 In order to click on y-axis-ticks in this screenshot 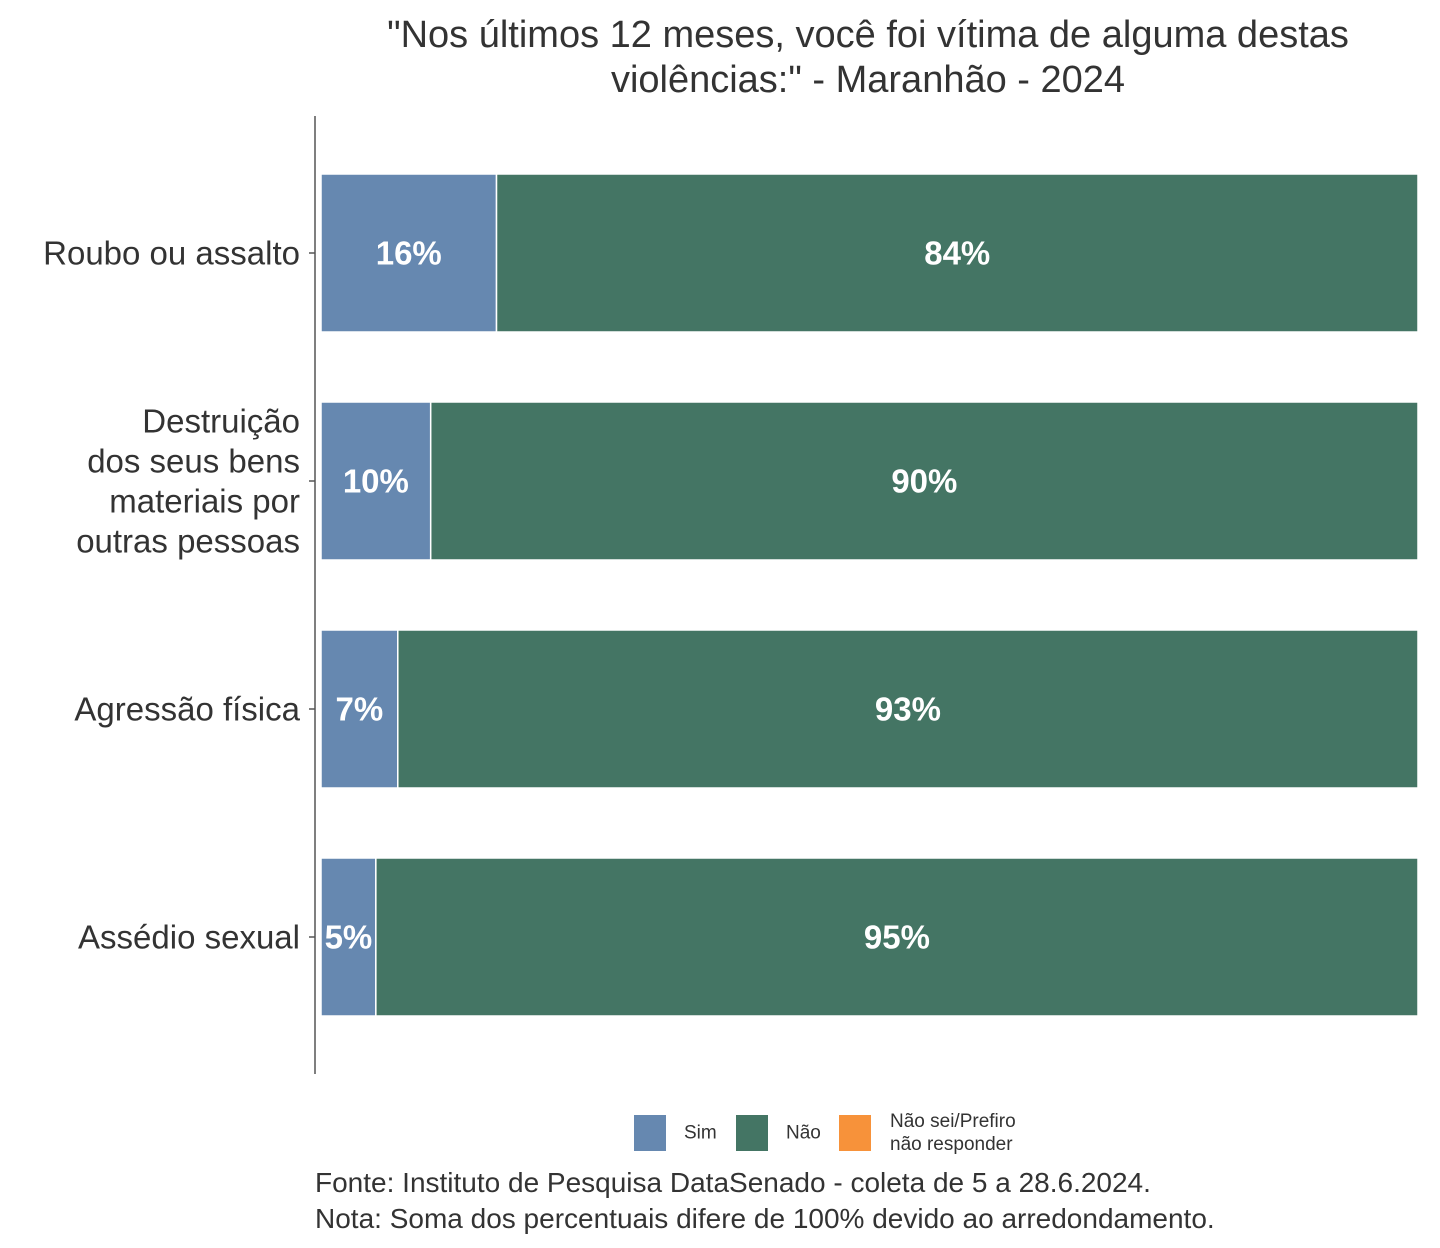, I will do `click(312, 595)`.